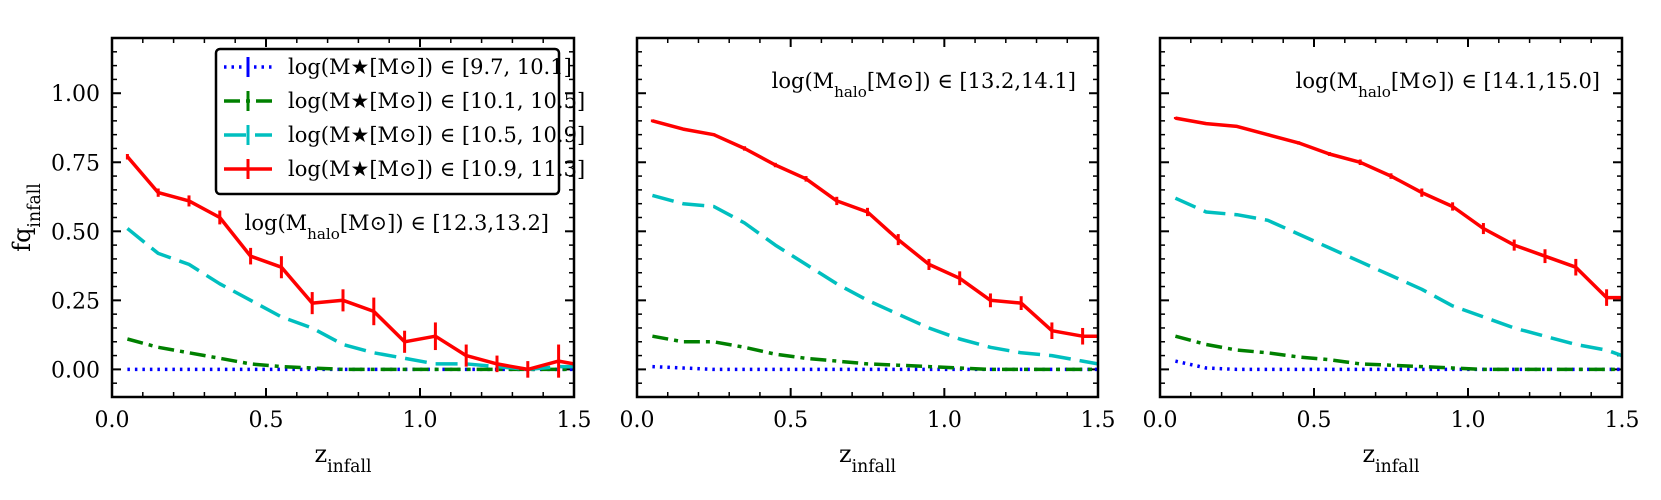 The image size is (1661, 500). I want to click on y-axis-label: fqinfall, so click(26, 217).